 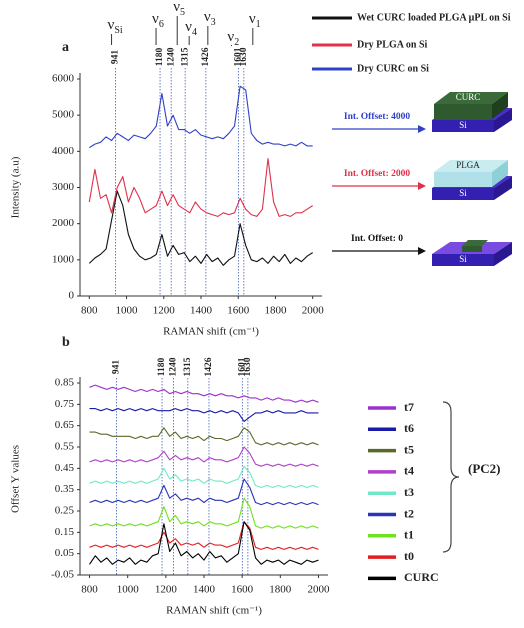 I want to click on peak-label: 941, so click(x=116, y=57).